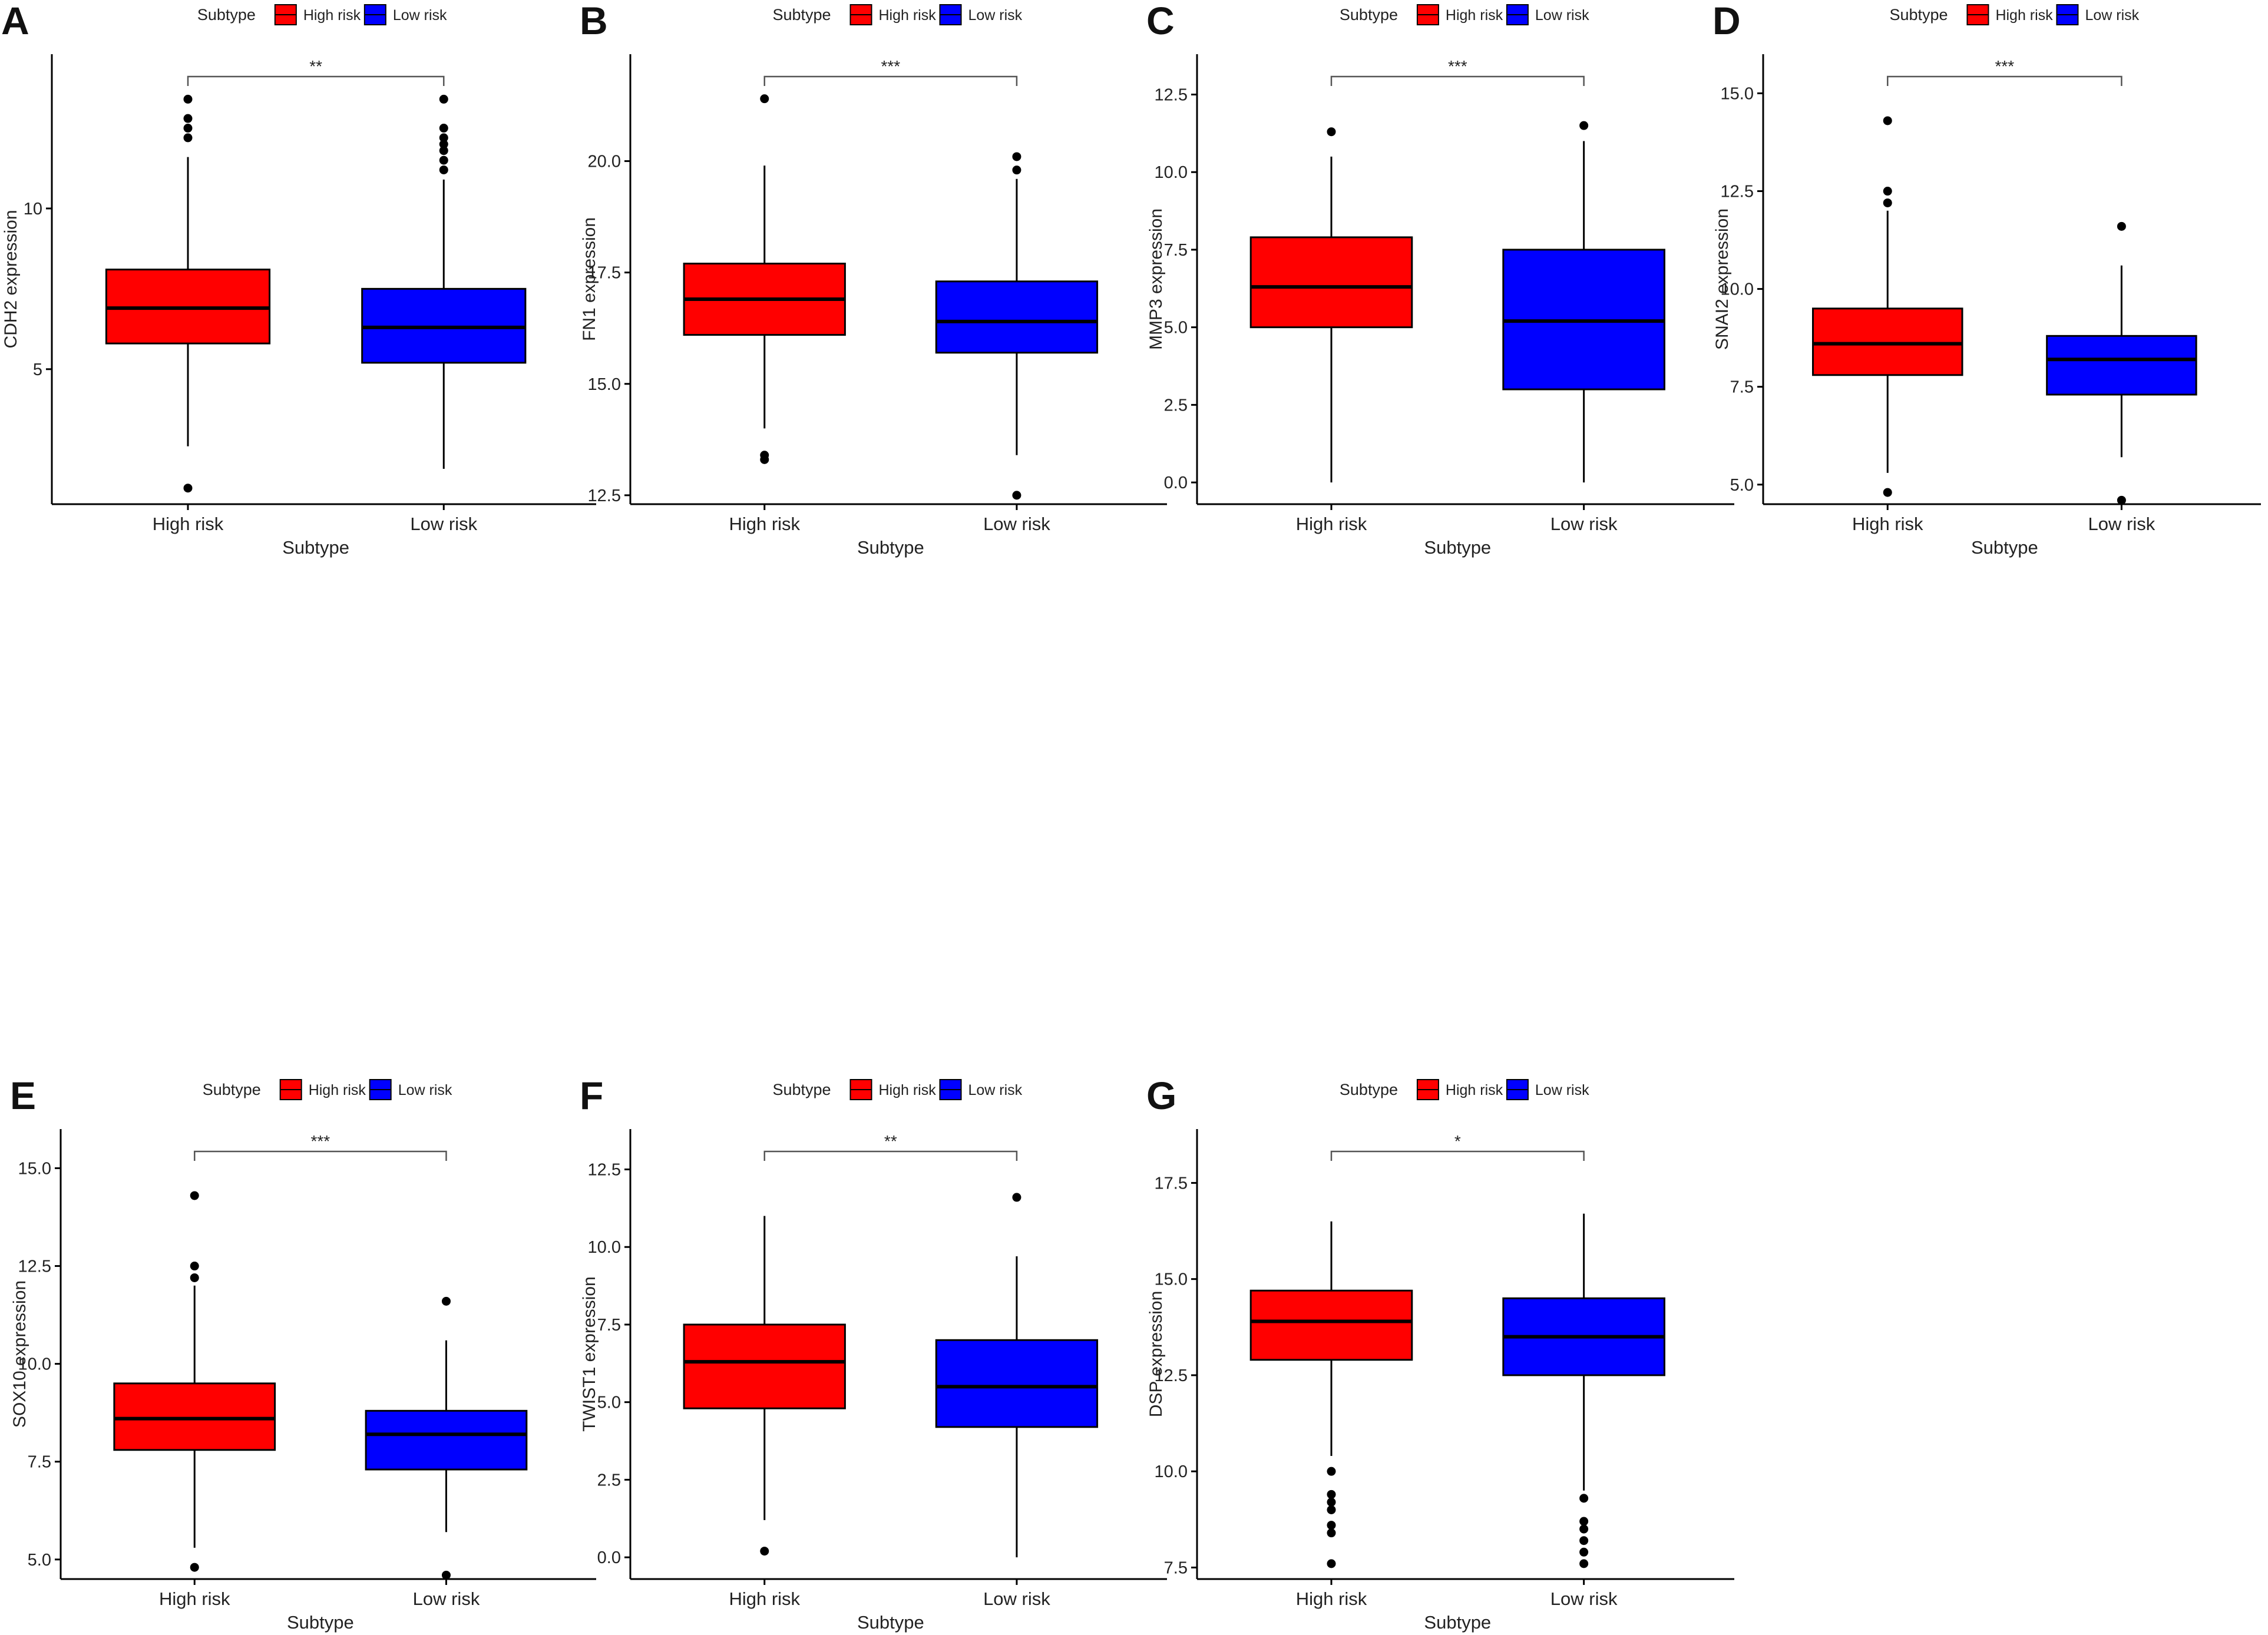 This screenshot has height=1635, width=2268. I want to click on y-tick-label: 10, so click(33, 210).